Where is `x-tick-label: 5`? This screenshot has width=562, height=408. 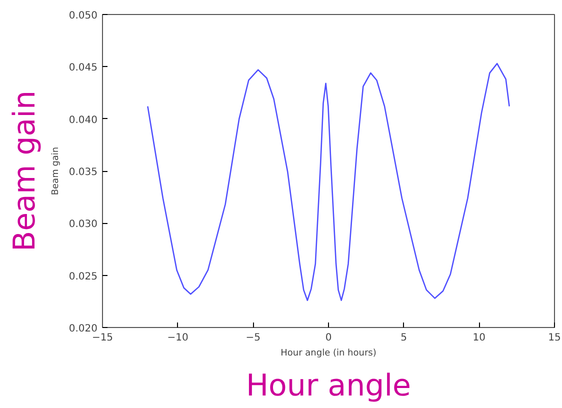 x-tick-label: 5 is located at coordinates (404, 338).